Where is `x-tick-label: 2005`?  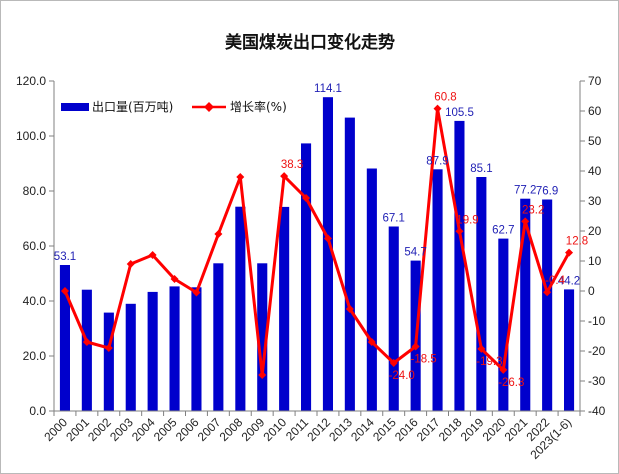
x-tick-label: 2005 is located at coordinates (165, 429).